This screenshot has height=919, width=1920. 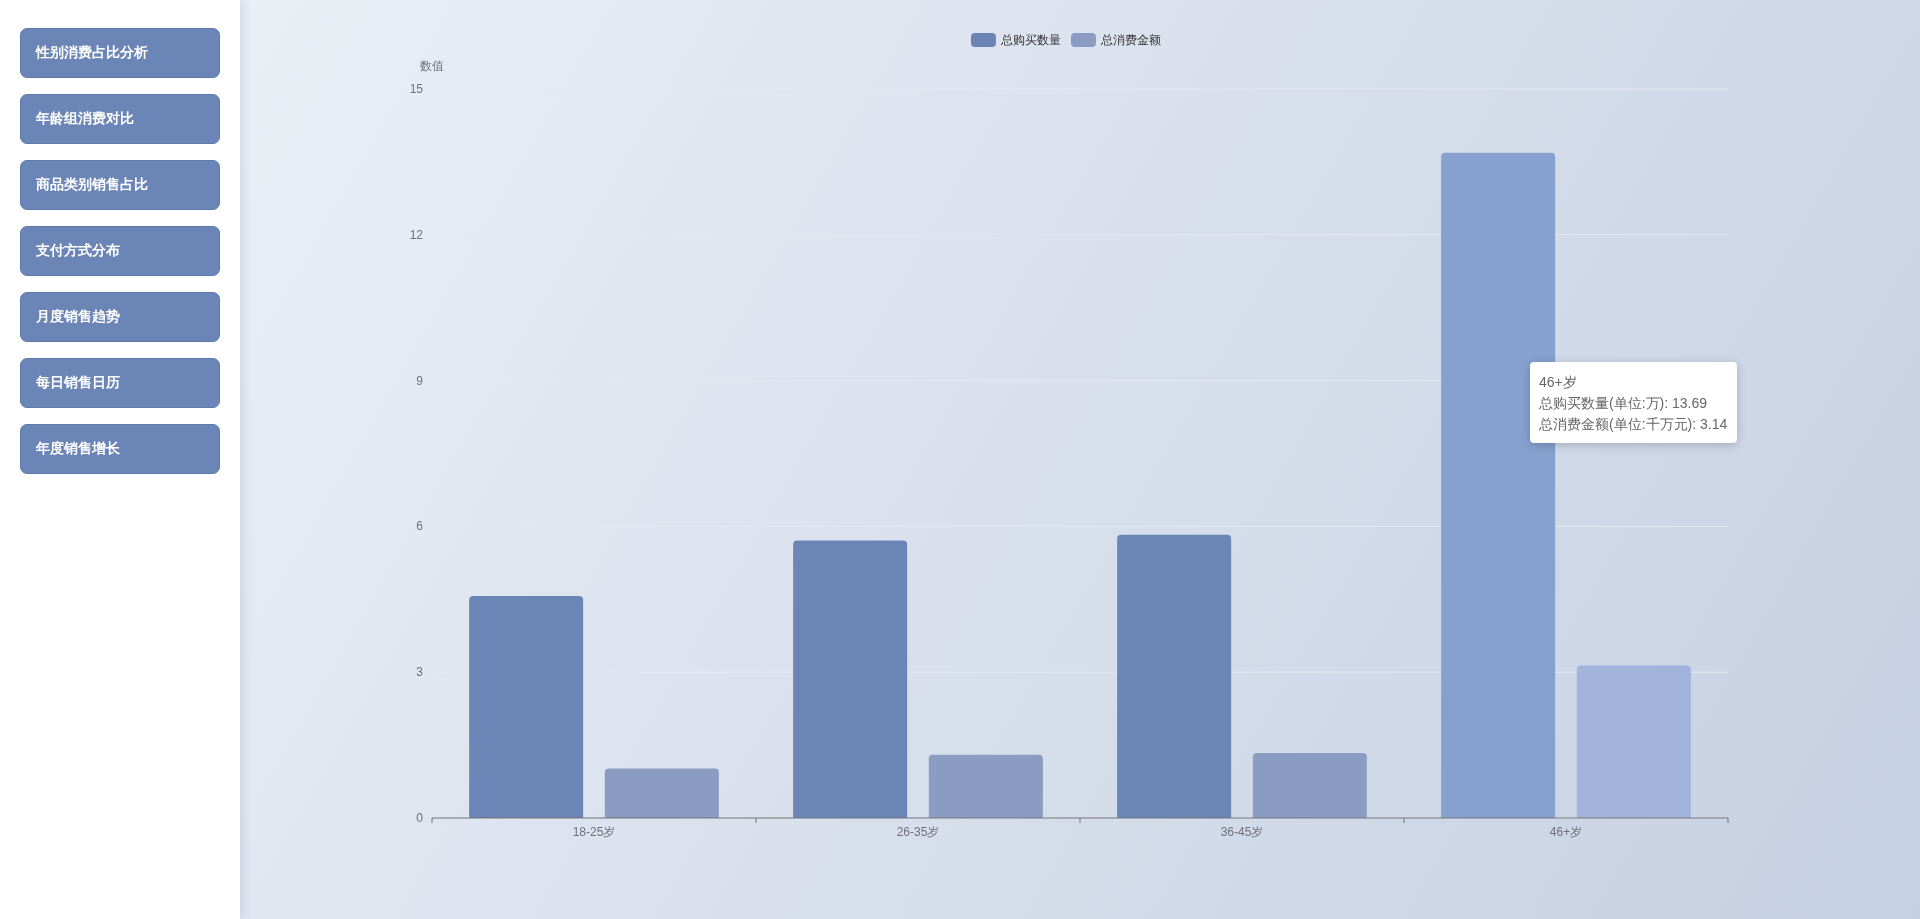 I want to click on nav-button: 支付方式分布, so click(x=120, y=251).